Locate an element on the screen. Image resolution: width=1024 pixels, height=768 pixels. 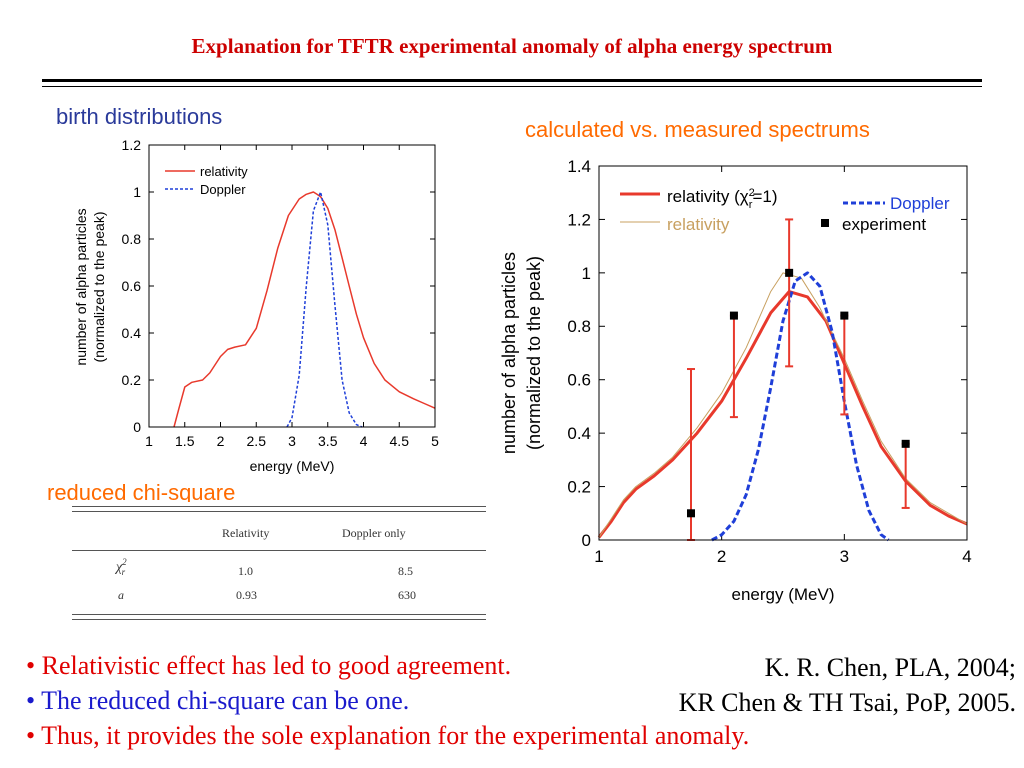
chart2-y-tick-label: 0 is located at coordinates (586, 540).